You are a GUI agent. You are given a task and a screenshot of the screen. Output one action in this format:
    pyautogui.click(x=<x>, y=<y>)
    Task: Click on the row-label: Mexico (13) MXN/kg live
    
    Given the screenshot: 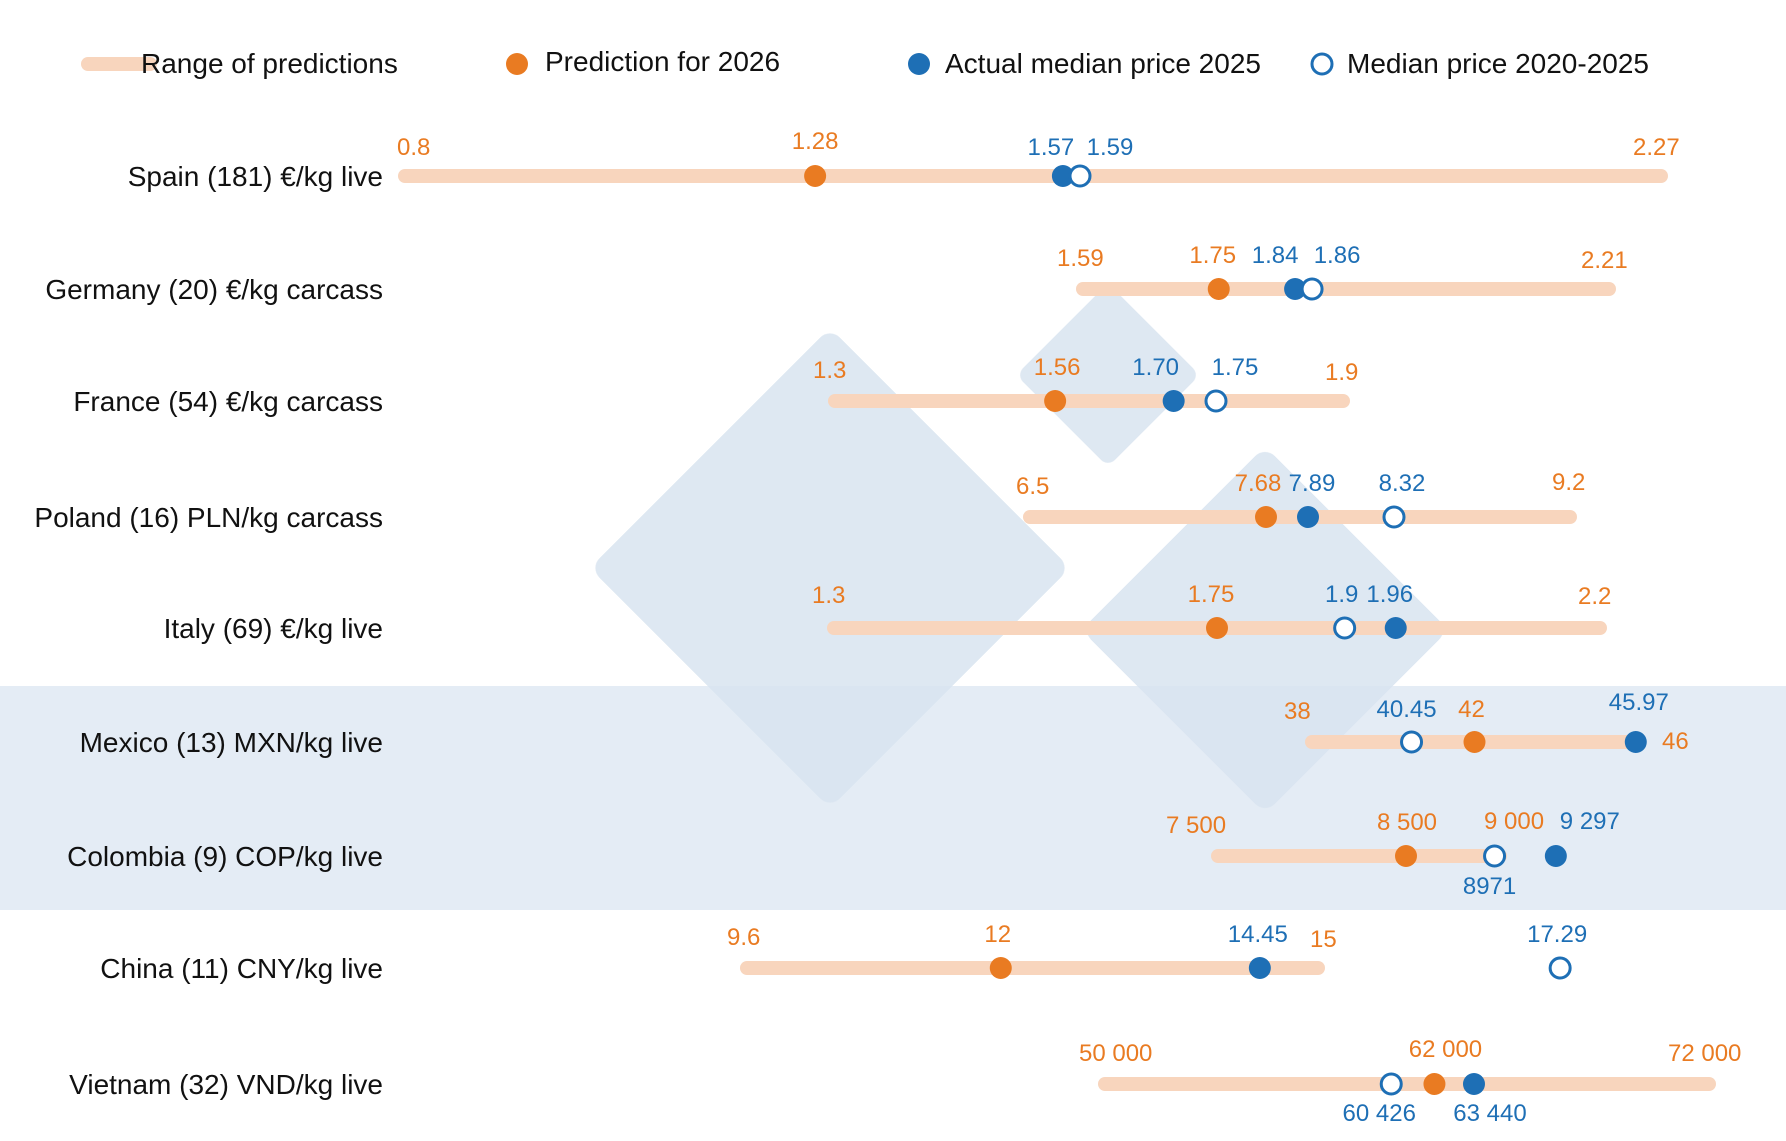 What is the action you would take?
    pyautogui.click(x=231, y=742)
    